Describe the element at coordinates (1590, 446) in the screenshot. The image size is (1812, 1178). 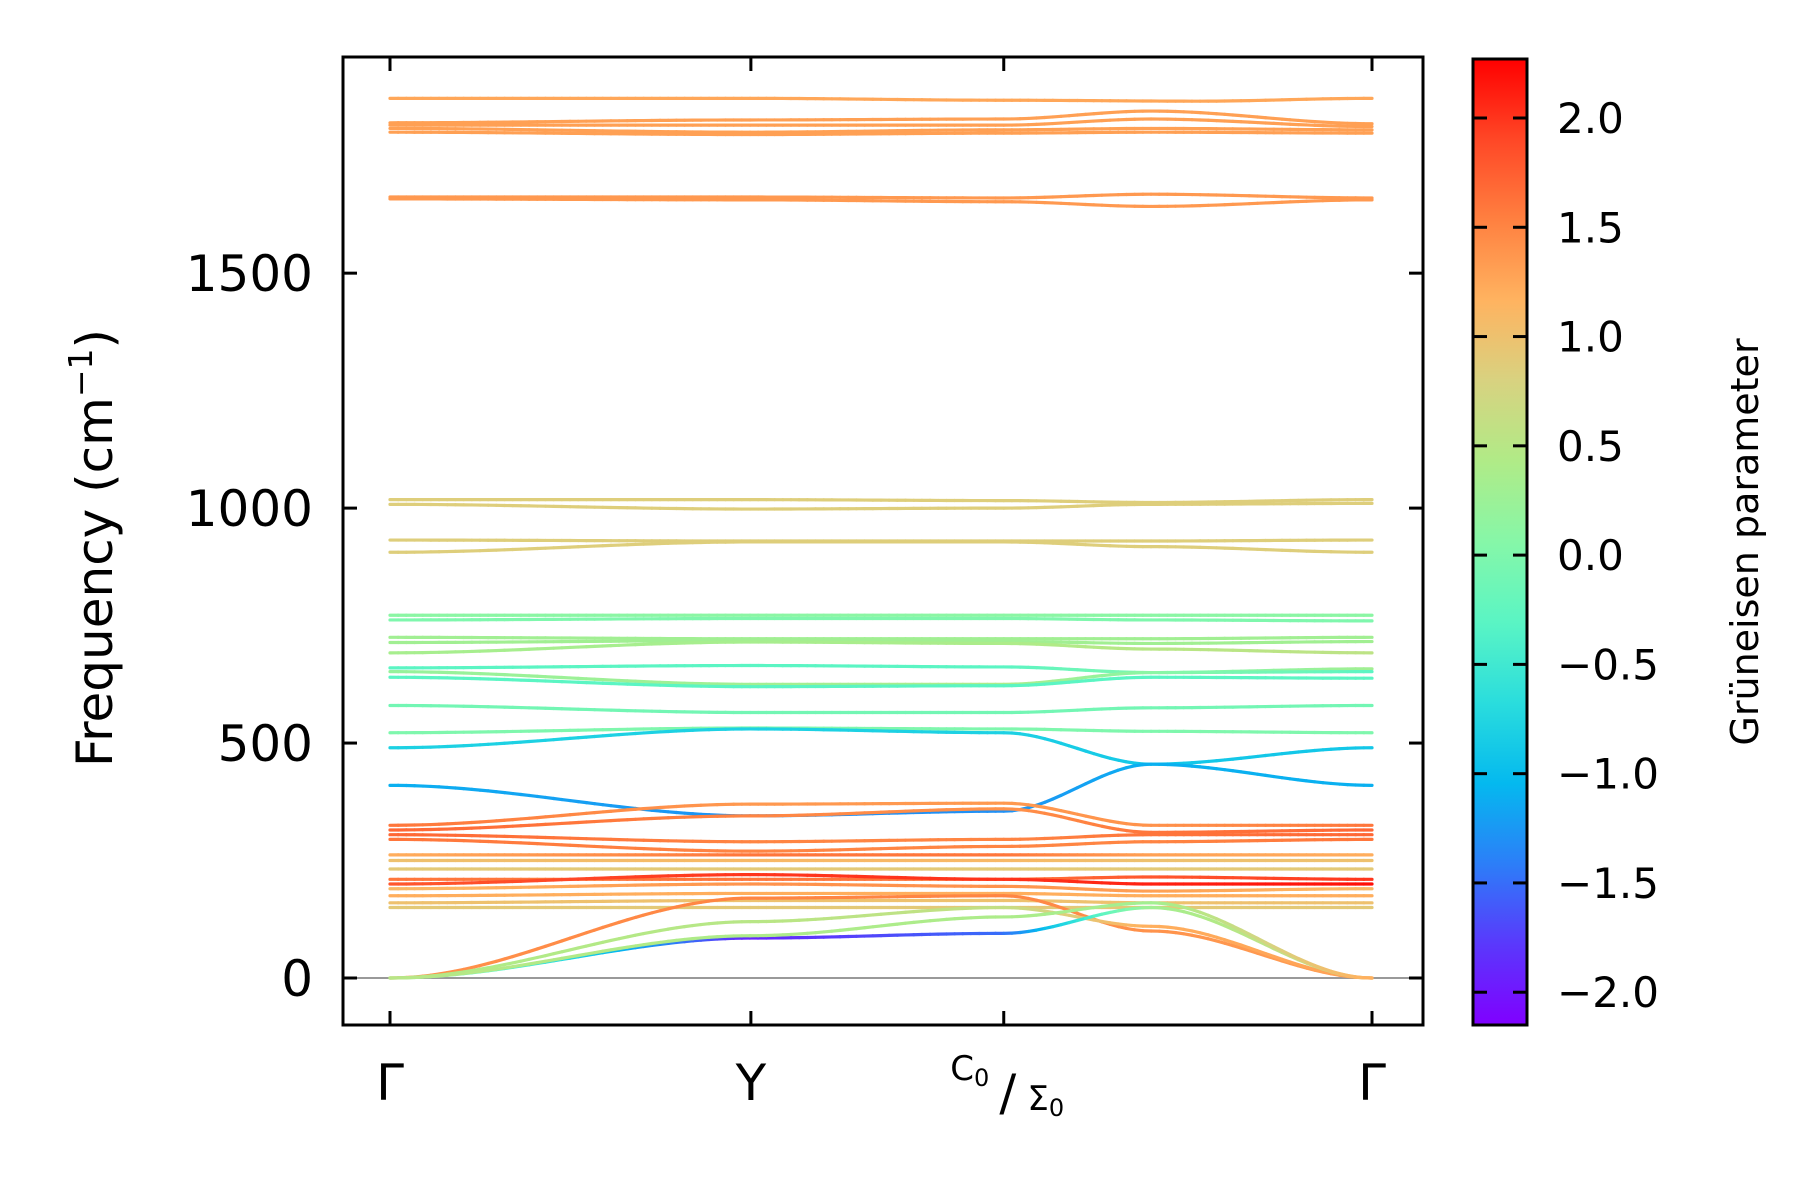
I see `colorbar-tick-label: 0.5` at that location.